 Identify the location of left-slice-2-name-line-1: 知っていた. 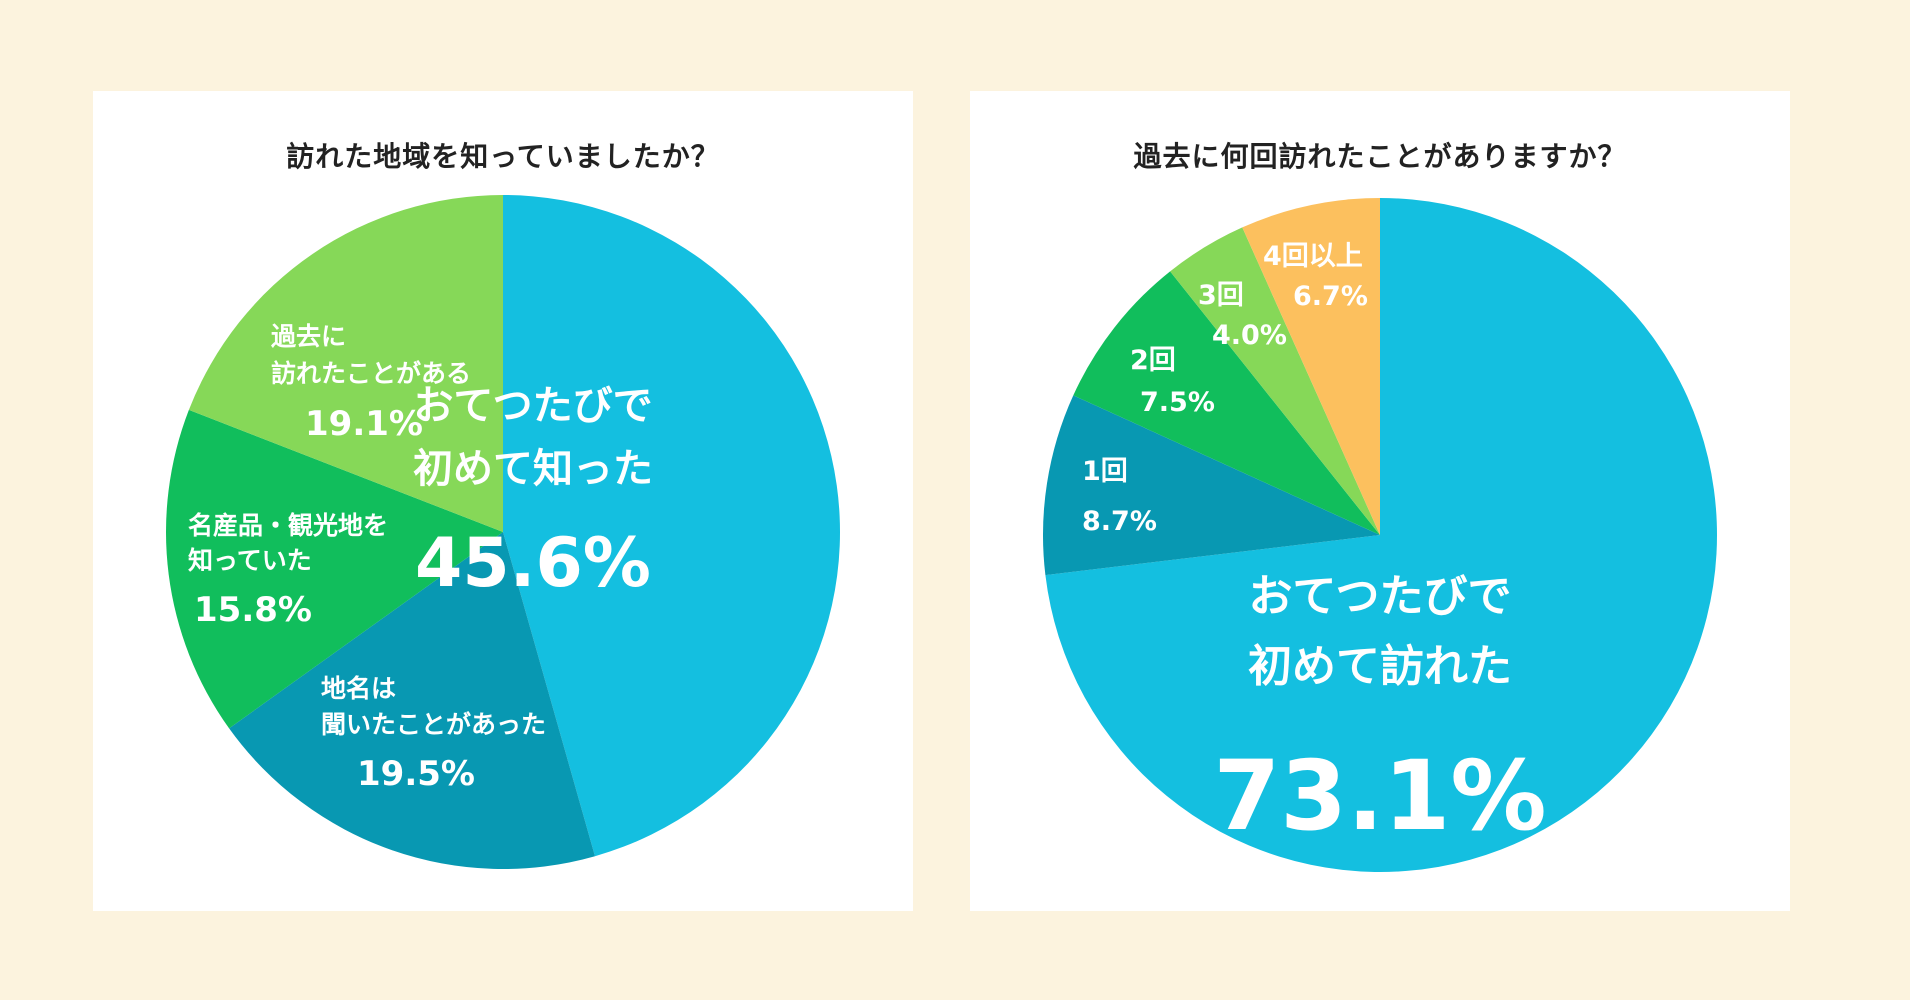
(250, 560).